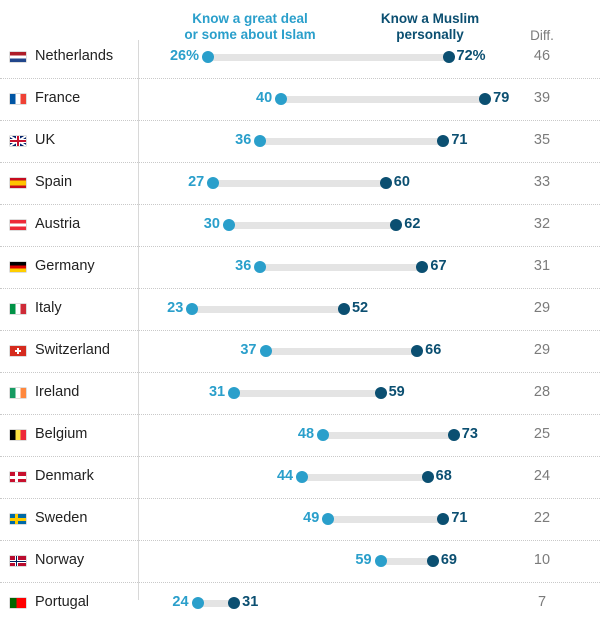  Describe the element at coordinates (438, 266) in the screenshot. I see `know-muslim-value: 67` at that location.